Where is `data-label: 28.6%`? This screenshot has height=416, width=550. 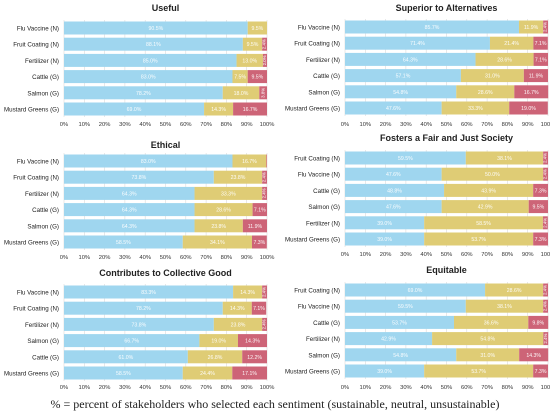 data-label: 28.6% is located at coordinates (223, 211).